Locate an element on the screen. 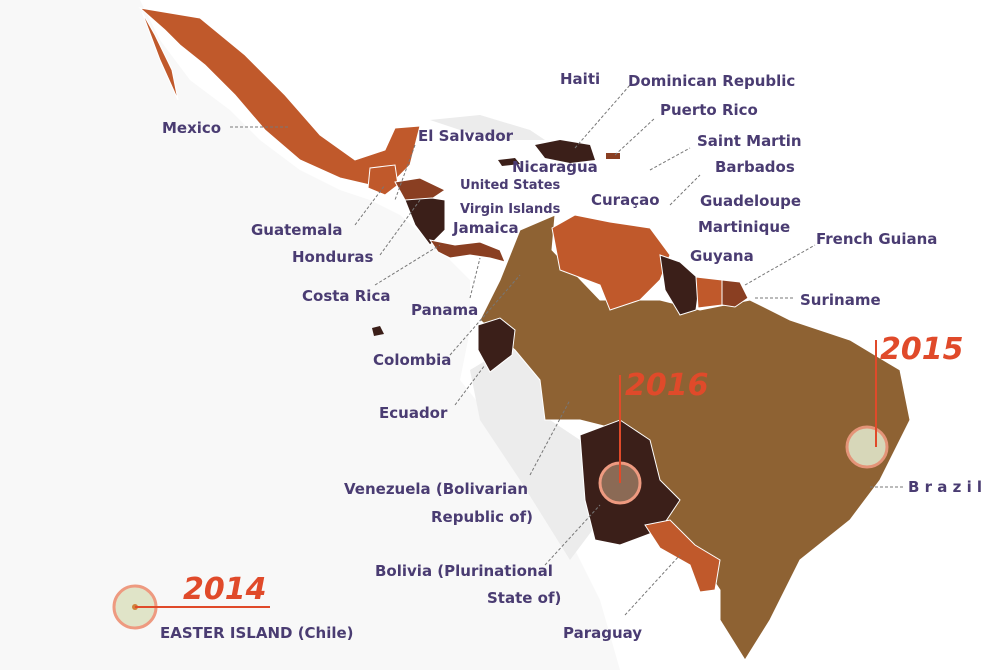 This screenshot has width=1000, height=670. label-dominican-republic: Dominican Republic is located at coordinates (712, 81).